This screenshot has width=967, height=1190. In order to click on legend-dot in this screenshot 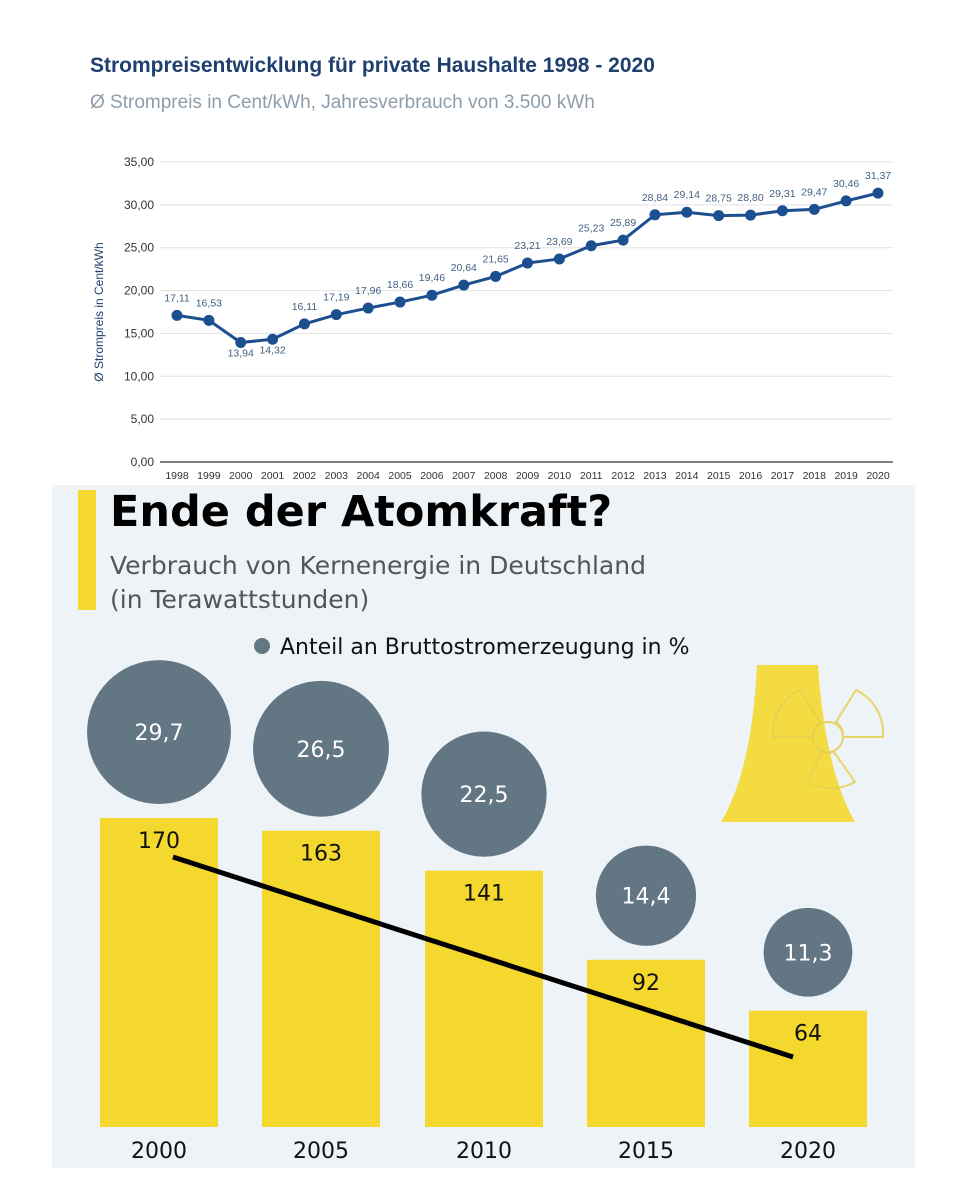, I will do `click(262, 646)`.